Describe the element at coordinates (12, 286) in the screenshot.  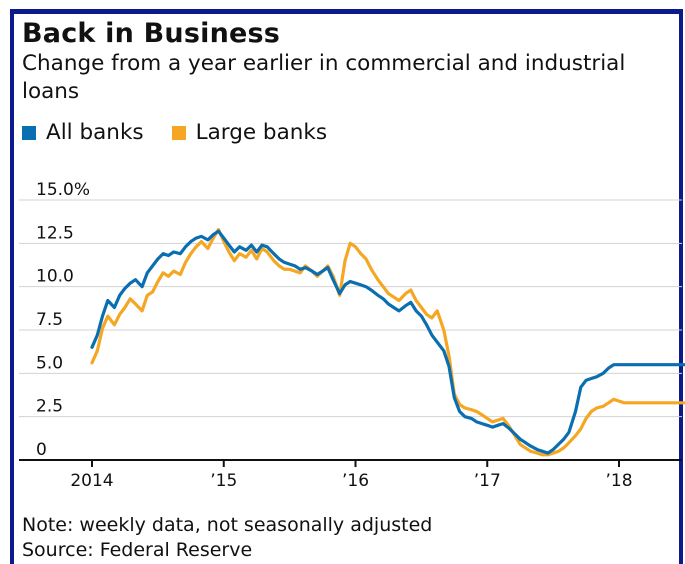
I see `frame-left-border` at that location.